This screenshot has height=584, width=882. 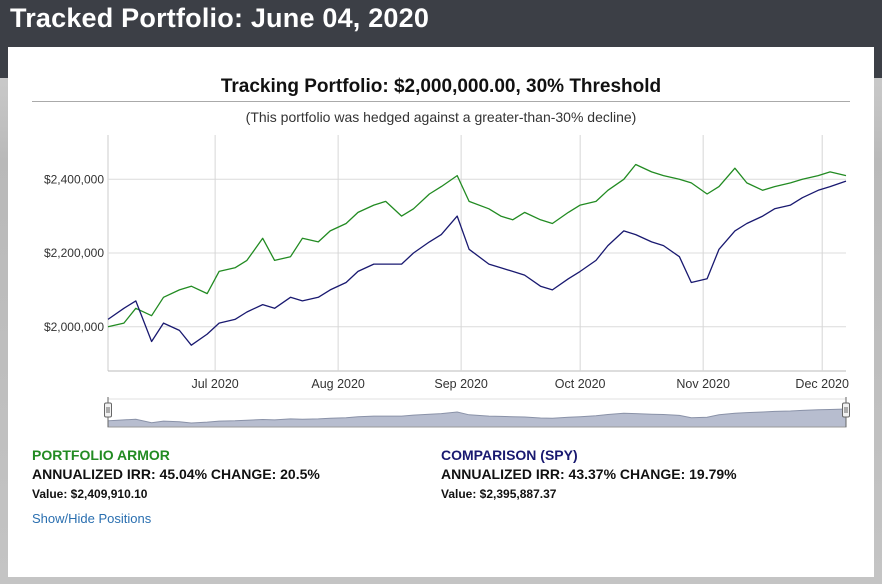 I want to click on range-navigator, so click(x=477, y=412).